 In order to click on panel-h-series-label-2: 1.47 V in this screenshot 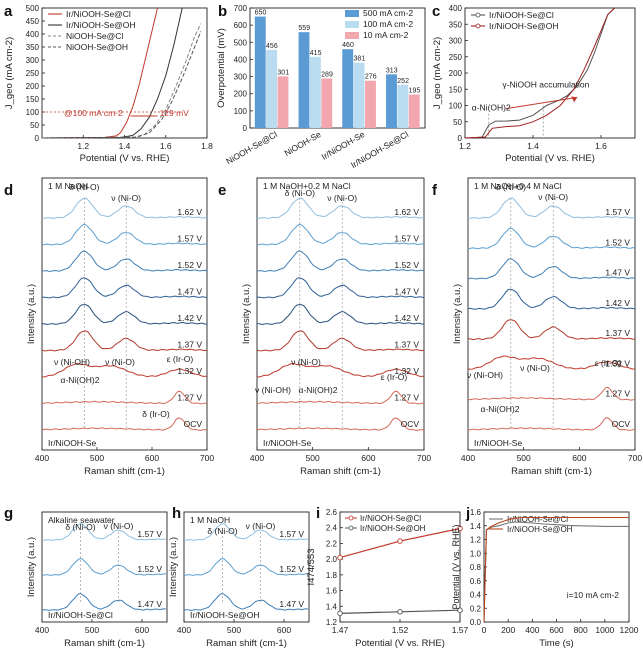, I will do `click(291, 604)`.